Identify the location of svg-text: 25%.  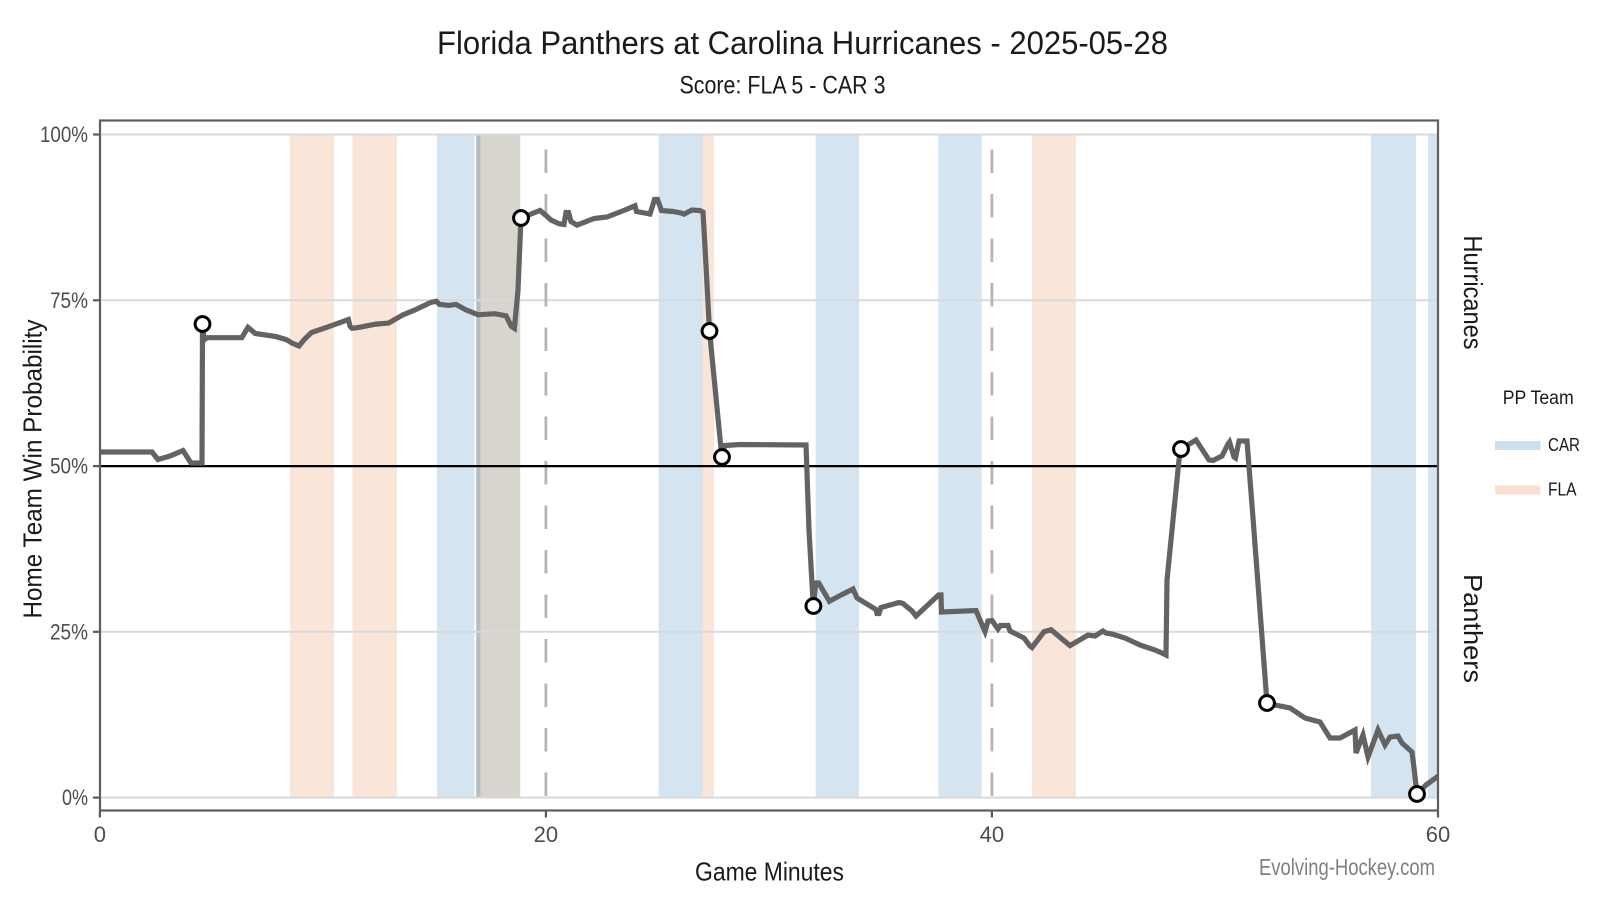
(69, 631).